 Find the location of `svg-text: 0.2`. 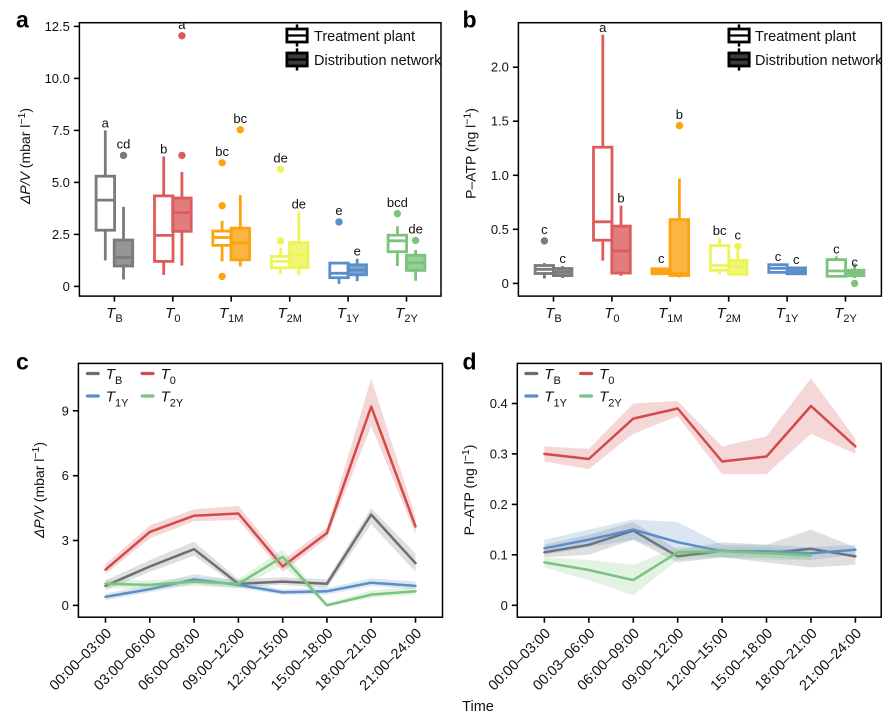

svg-text: 0.2 is located at coordinates (499, 504).